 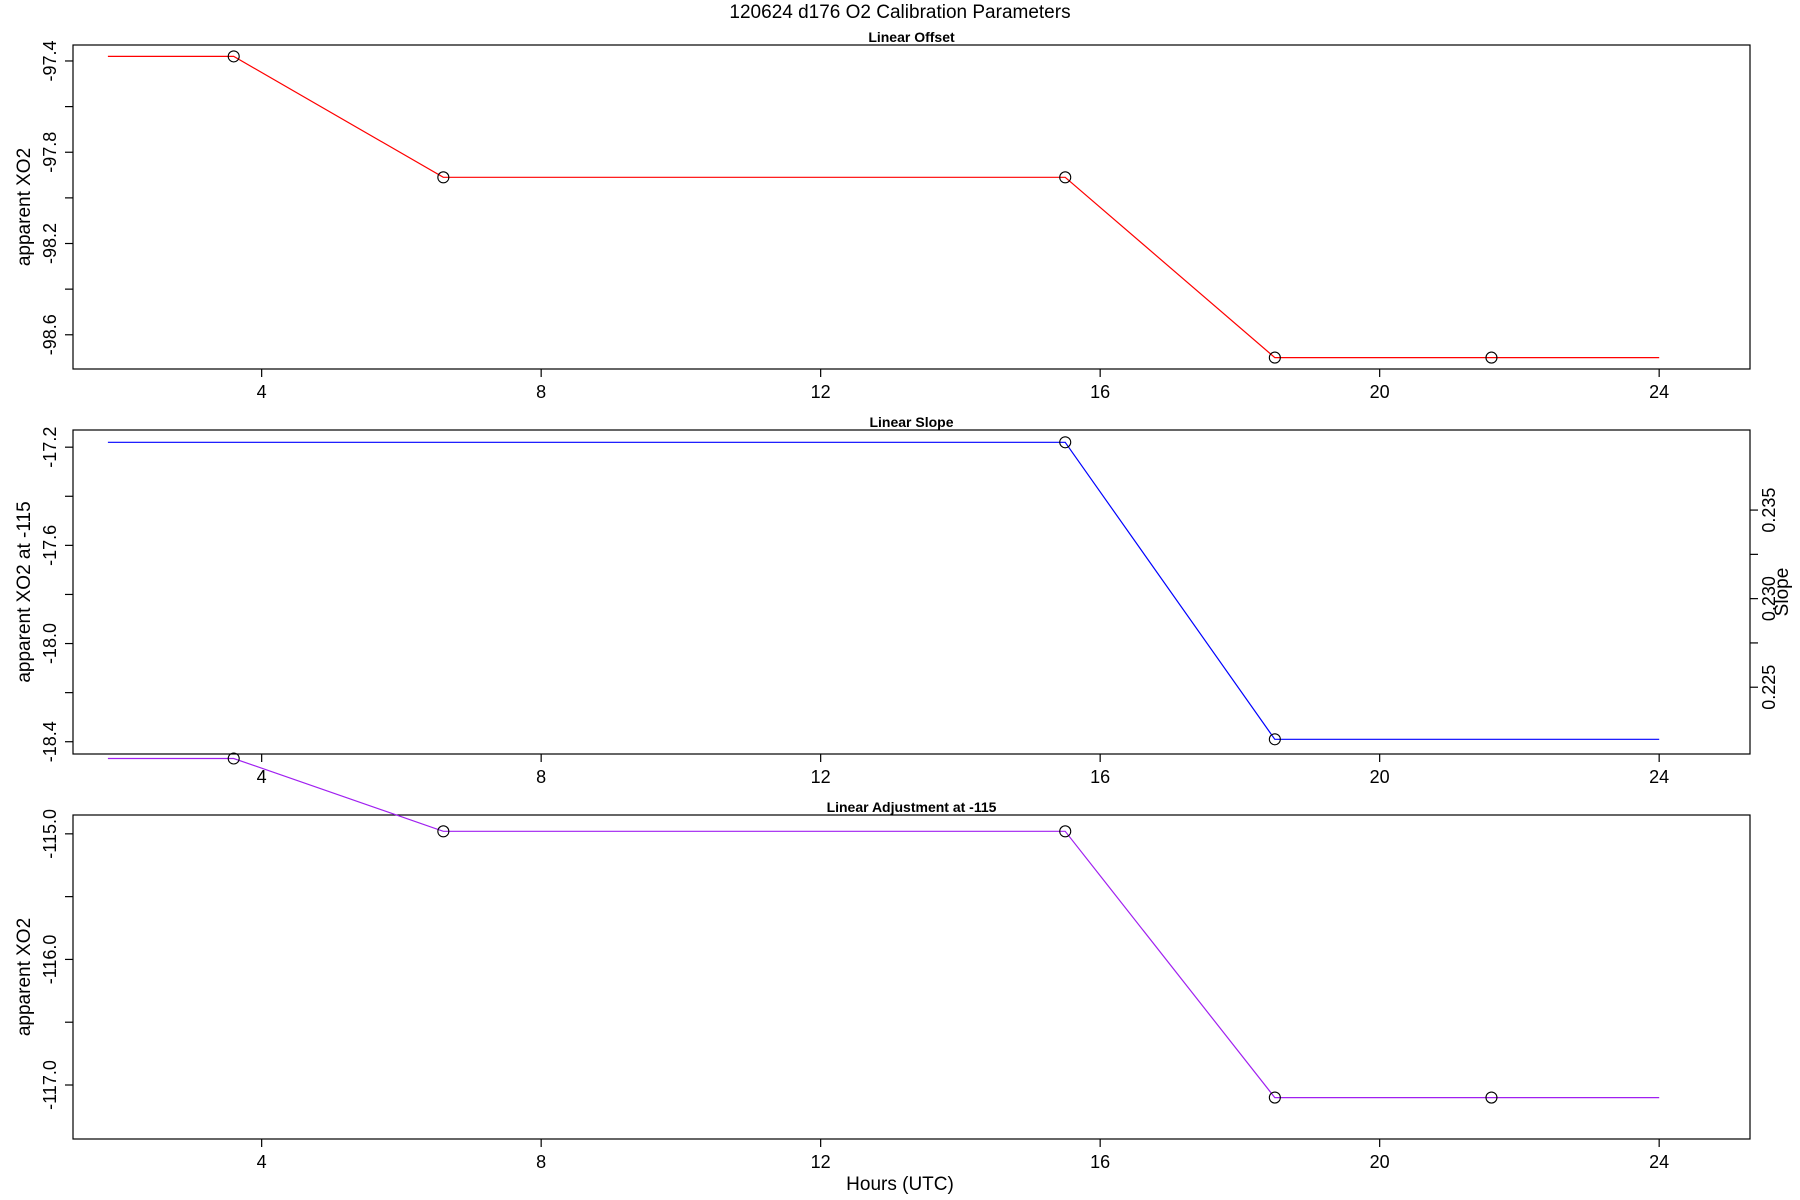 What do you see at coordinates (50, 60) in the screenshot?
I see `y-tick-label: -97.4` at bounding box center [50, 60].